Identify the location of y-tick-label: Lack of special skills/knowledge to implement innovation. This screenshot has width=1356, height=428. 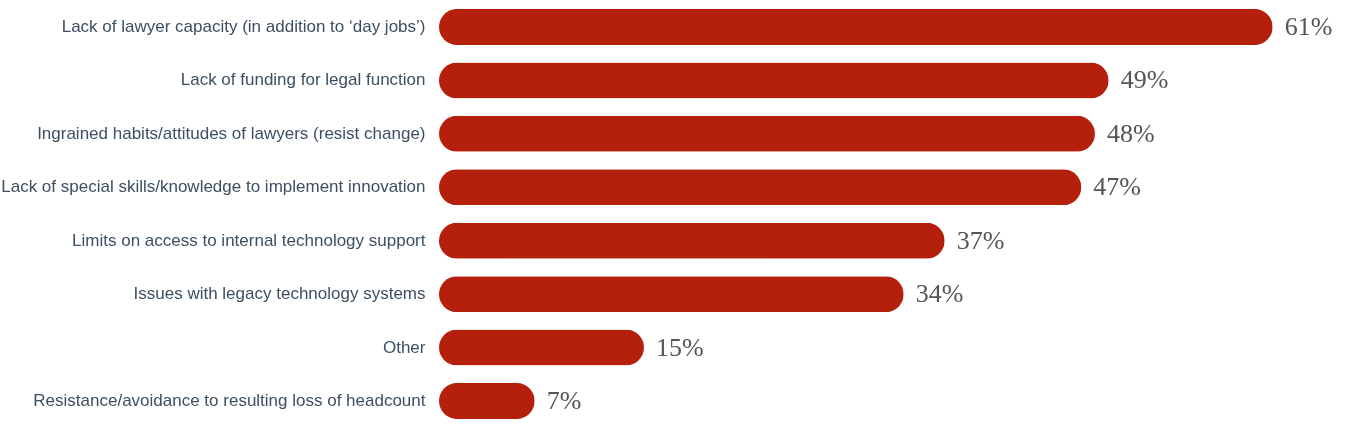
(213, 187).